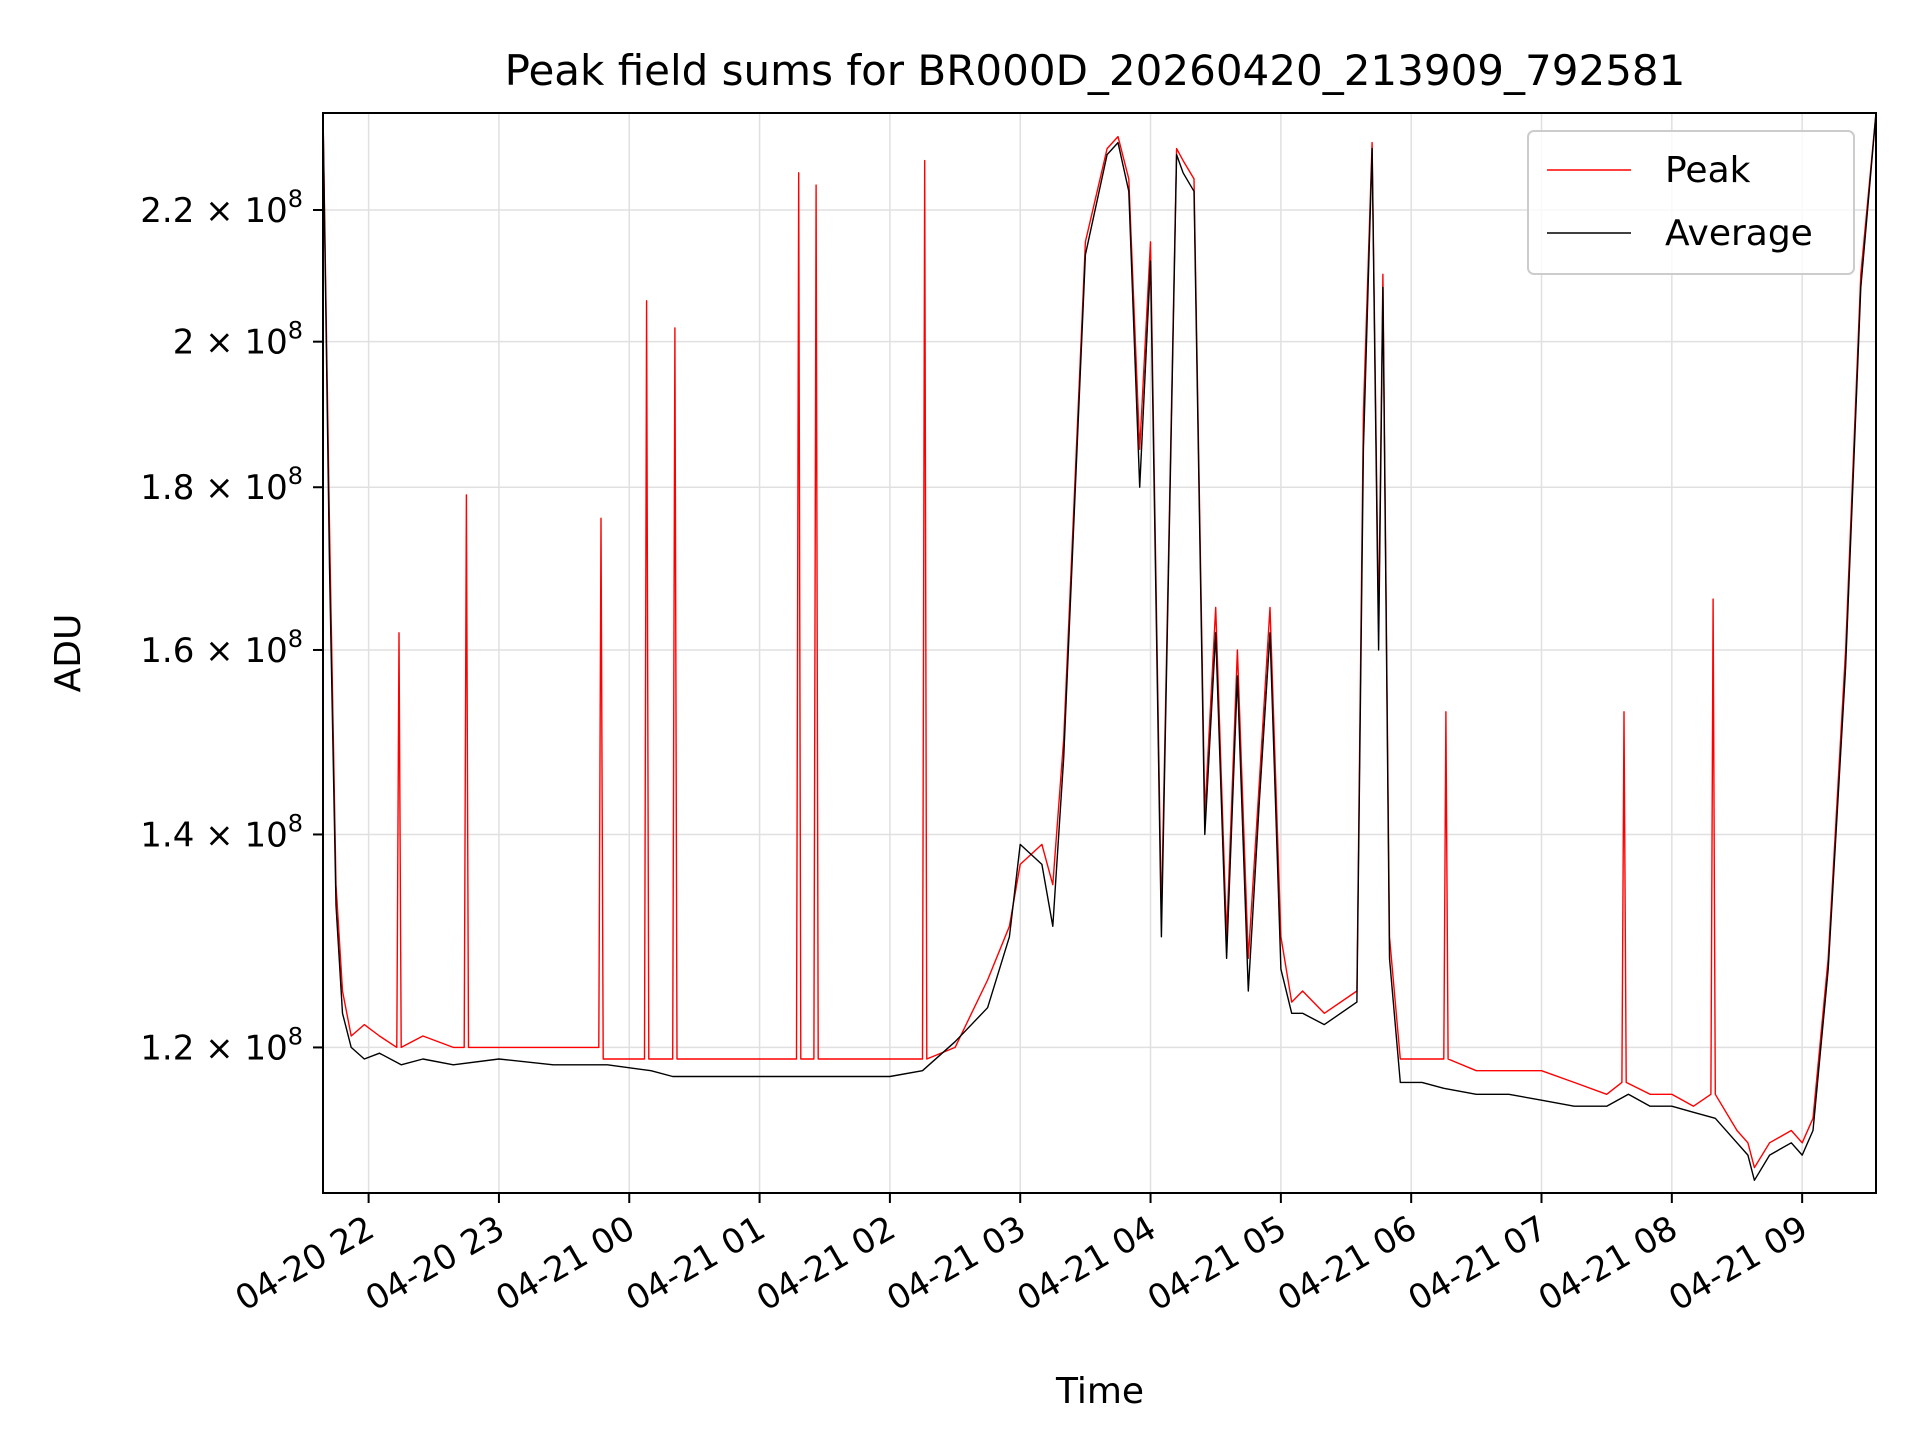 This screenshot has width=1920, height=1440. I want to click on legend-label-peak: Peak, so click(1708, 170).